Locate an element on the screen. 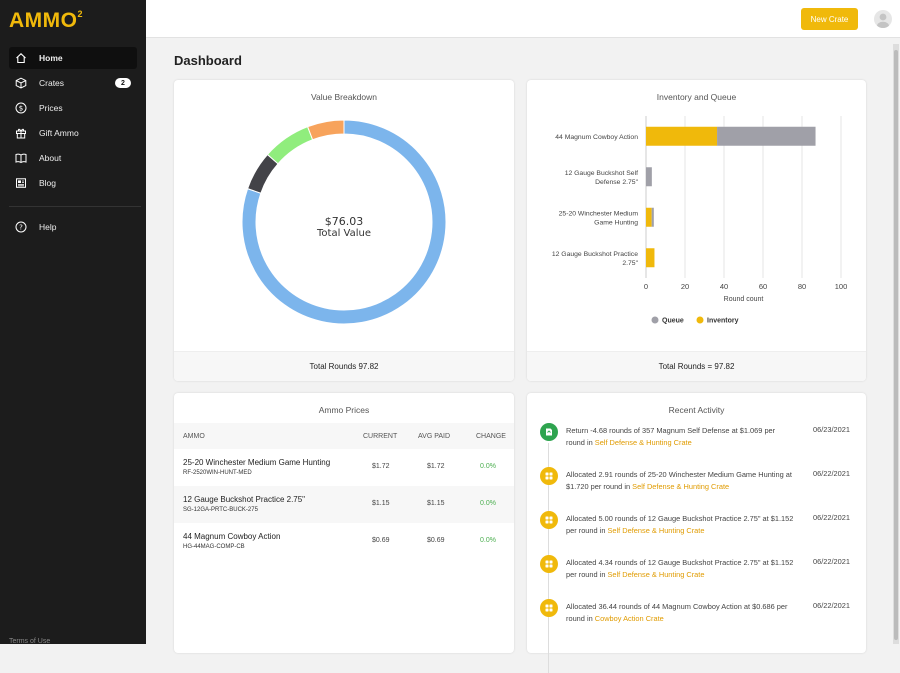 Image resolution: width=900 pixels, height=673 pixels. inventory-total-footer: Total Rounds = 97.82 is located at coordinates (696, 366).